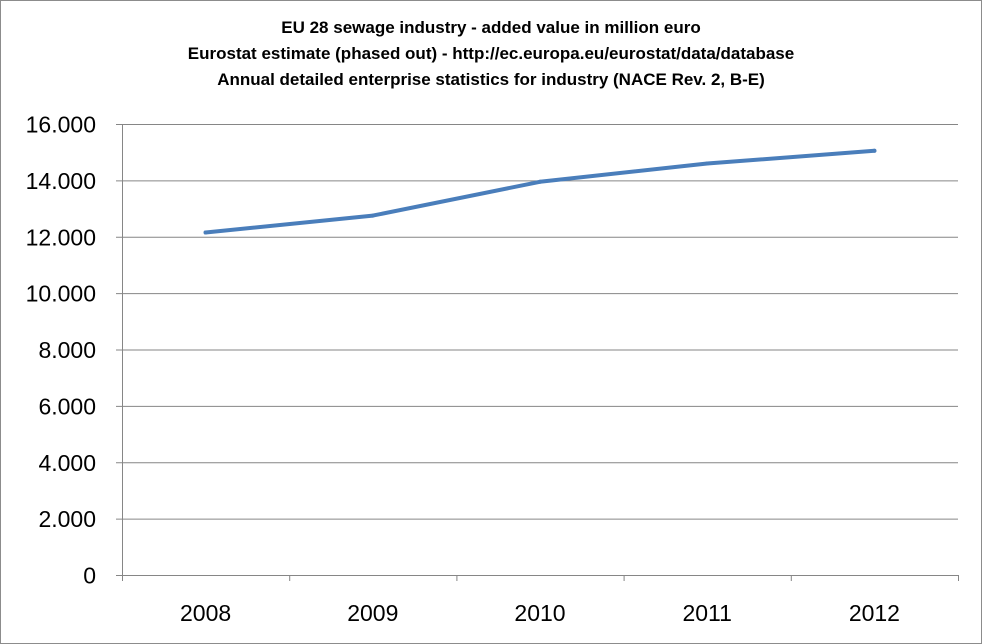 This screenshot has width=982, height=644. Describe the element at coordinates (707, 163) in the screenshot. I see `data-point-2011` at that location.